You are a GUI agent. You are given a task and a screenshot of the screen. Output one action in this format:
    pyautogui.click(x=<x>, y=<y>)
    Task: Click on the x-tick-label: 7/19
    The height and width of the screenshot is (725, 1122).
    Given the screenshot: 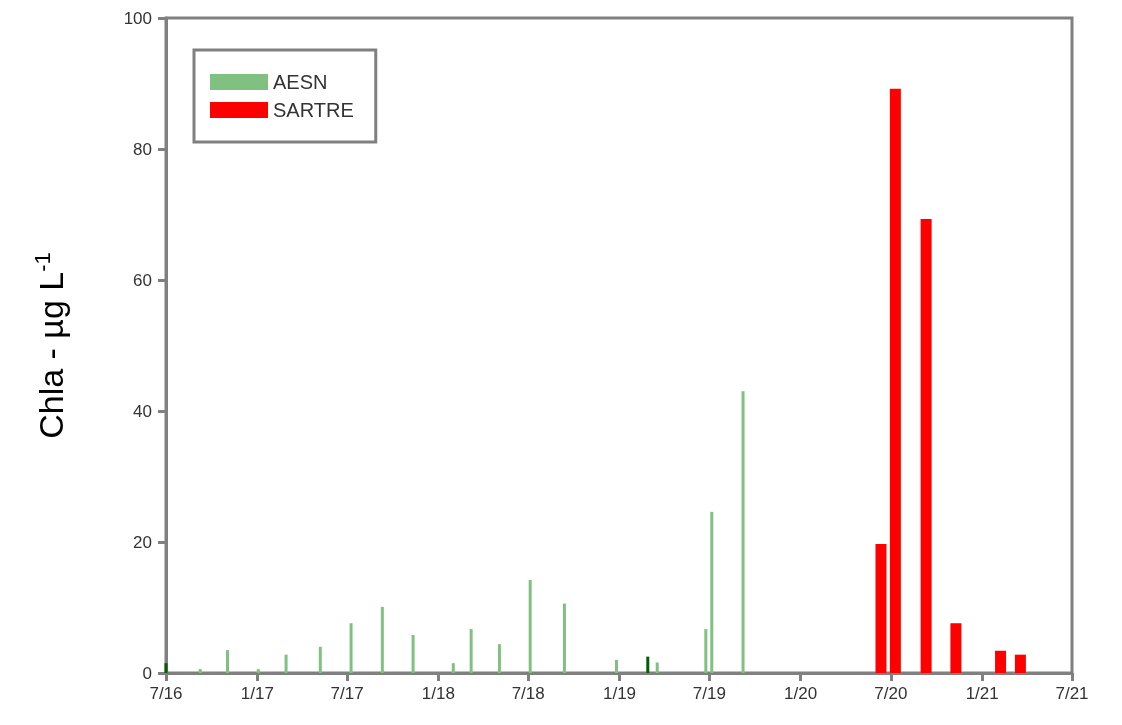 What is the action you would take?
    pyautogui.click(x=709, y=693)
    